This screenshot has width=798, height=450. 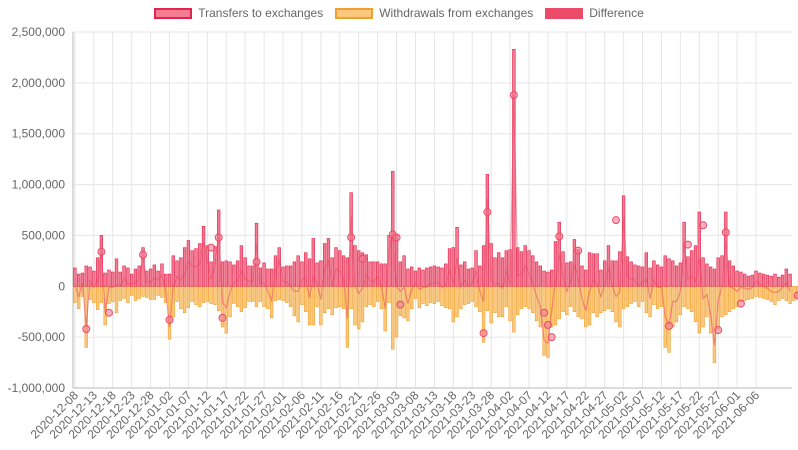 I want to click on y-tick-label: -500,000, so click(x=42, y=337).